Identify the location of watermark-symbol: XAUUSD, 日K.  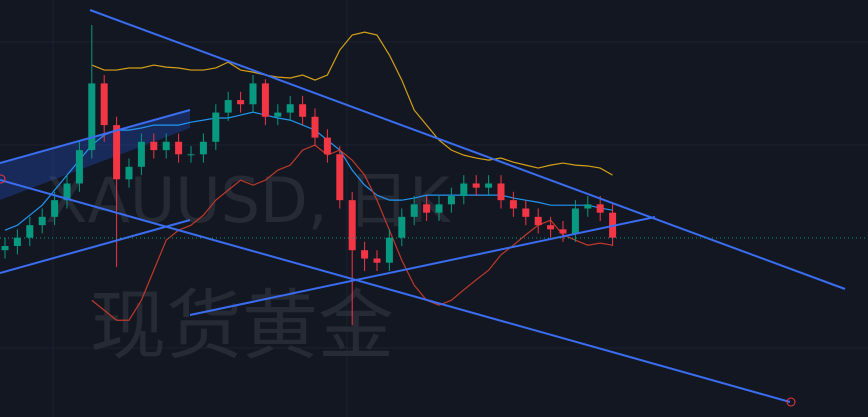
(248, 200).